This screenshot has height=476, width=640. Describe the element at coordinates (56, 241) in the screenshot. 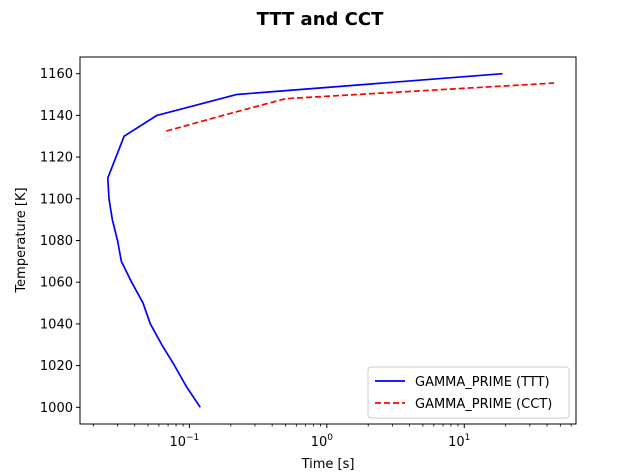

I see `y-tick-label: 1080` at that location.